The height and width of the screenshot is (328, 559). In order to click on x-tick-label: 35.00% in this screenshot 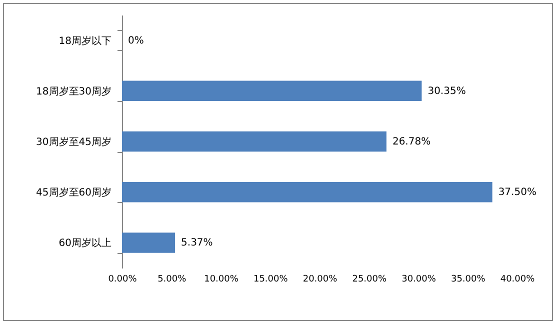, I will do `click(468, 279)`.